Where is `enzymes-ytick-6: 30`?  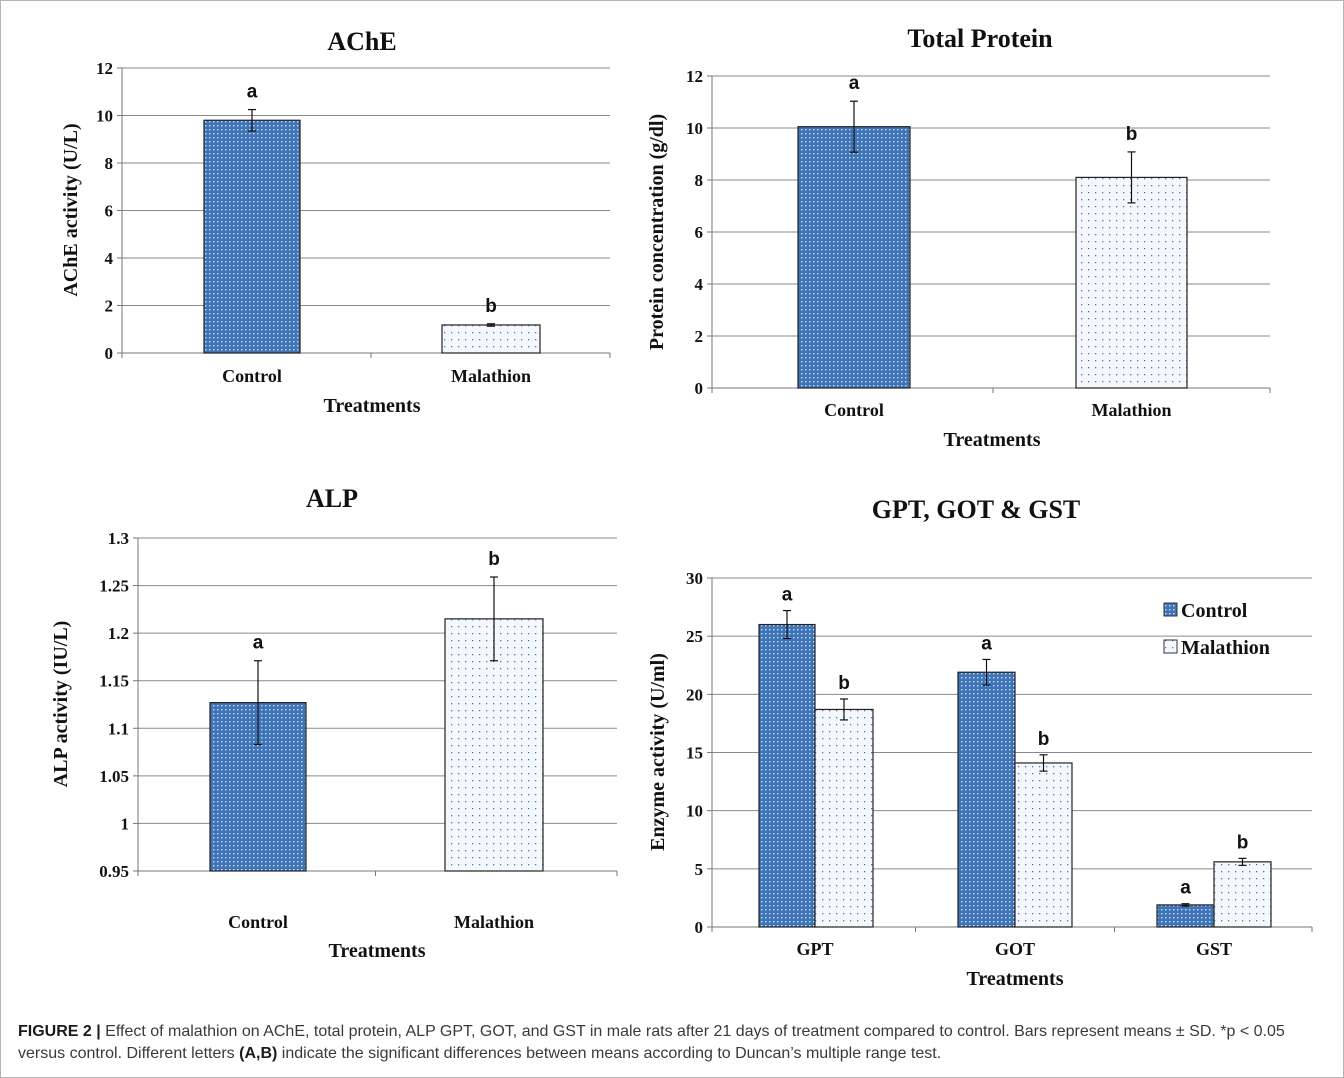
enzymes-ytick-6: 30 is located at coordinates (694, 578).